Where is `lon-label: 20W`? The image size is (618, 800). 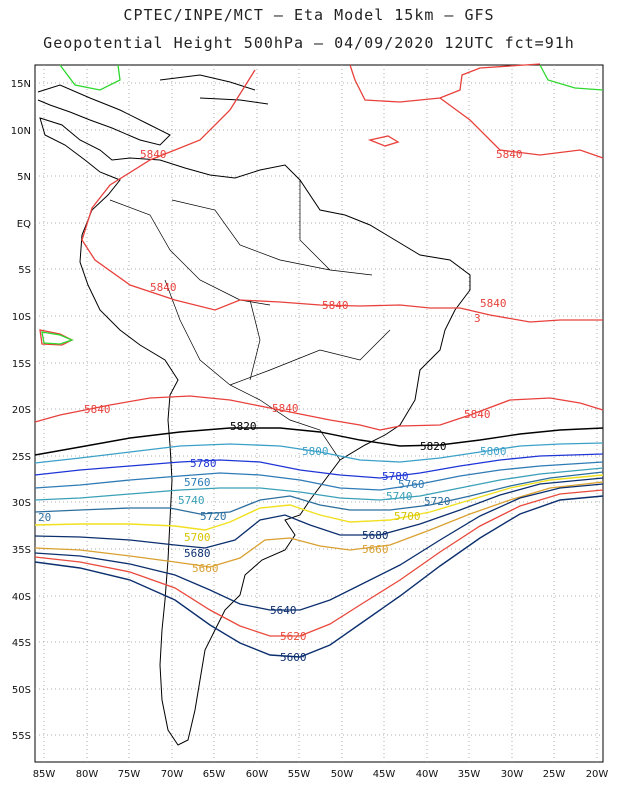
lon-label: 20W is located at coordinates (597, 774).